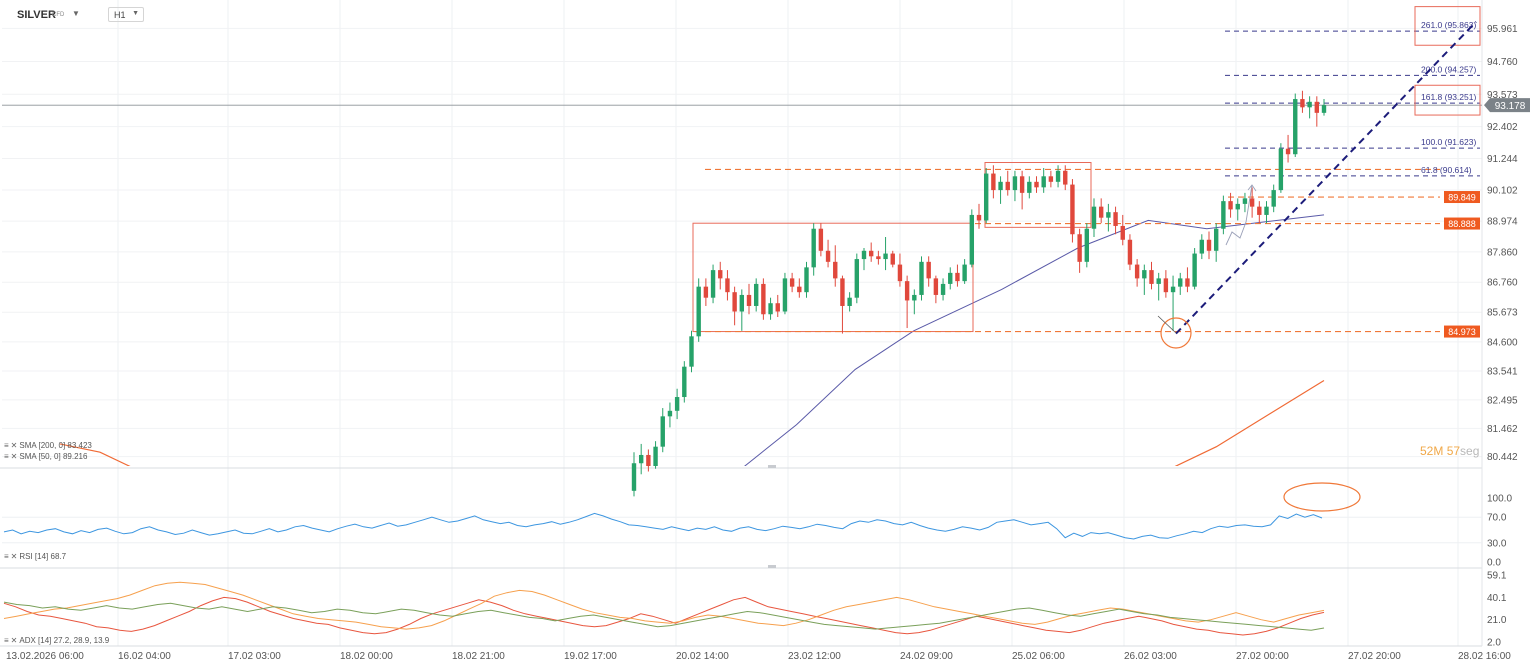 The height and width of the screenshot is (669, 1536). I want to click on y-tick-label: 82.495, so click(1502, 400).